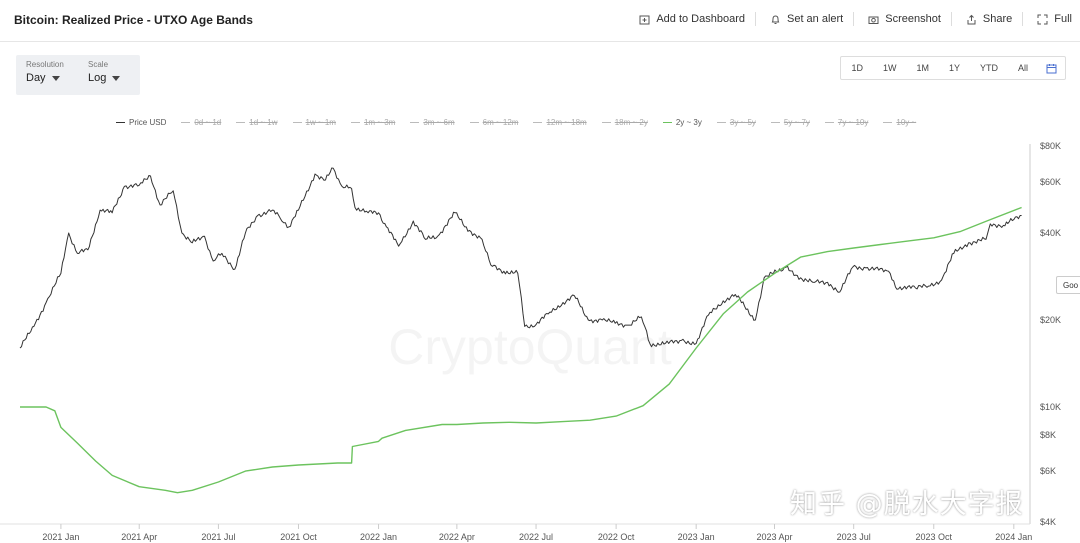 The image size is (1080, 543). Describe the element at coordinates (566, 122) in the screenshot. I see `legend-label: 12m ~ 18m` at that location.